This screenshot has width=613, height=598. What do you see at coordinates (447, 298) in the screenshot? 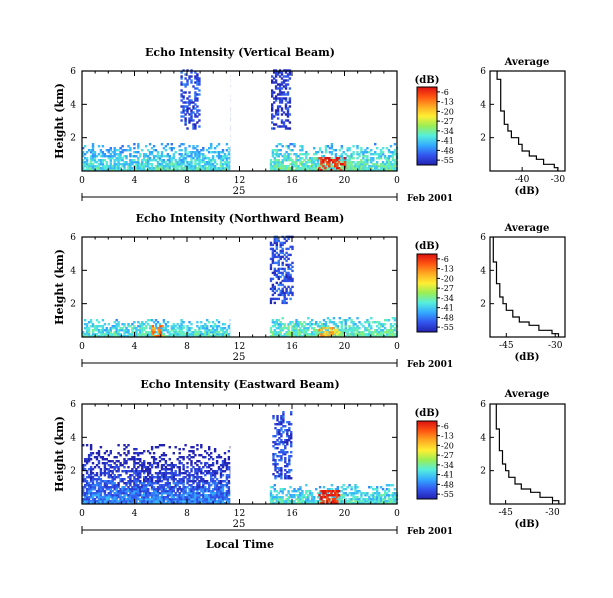
I see `colorbar-tick-label: -34` at bounding box center [447, 298].